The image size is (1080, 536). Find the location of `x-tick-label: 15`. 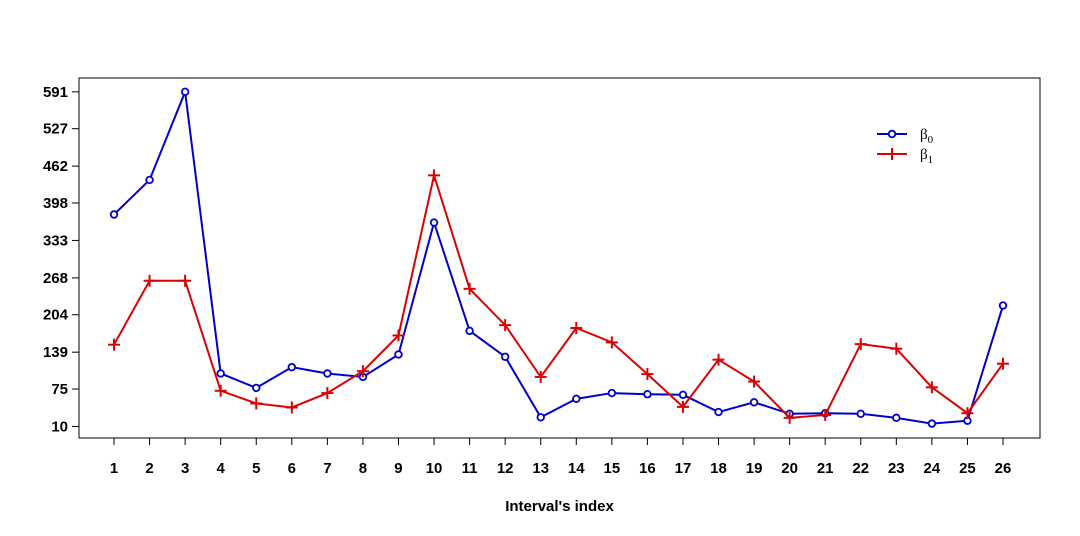

x-tick-label: 15 is located at coordinates (611, 468).